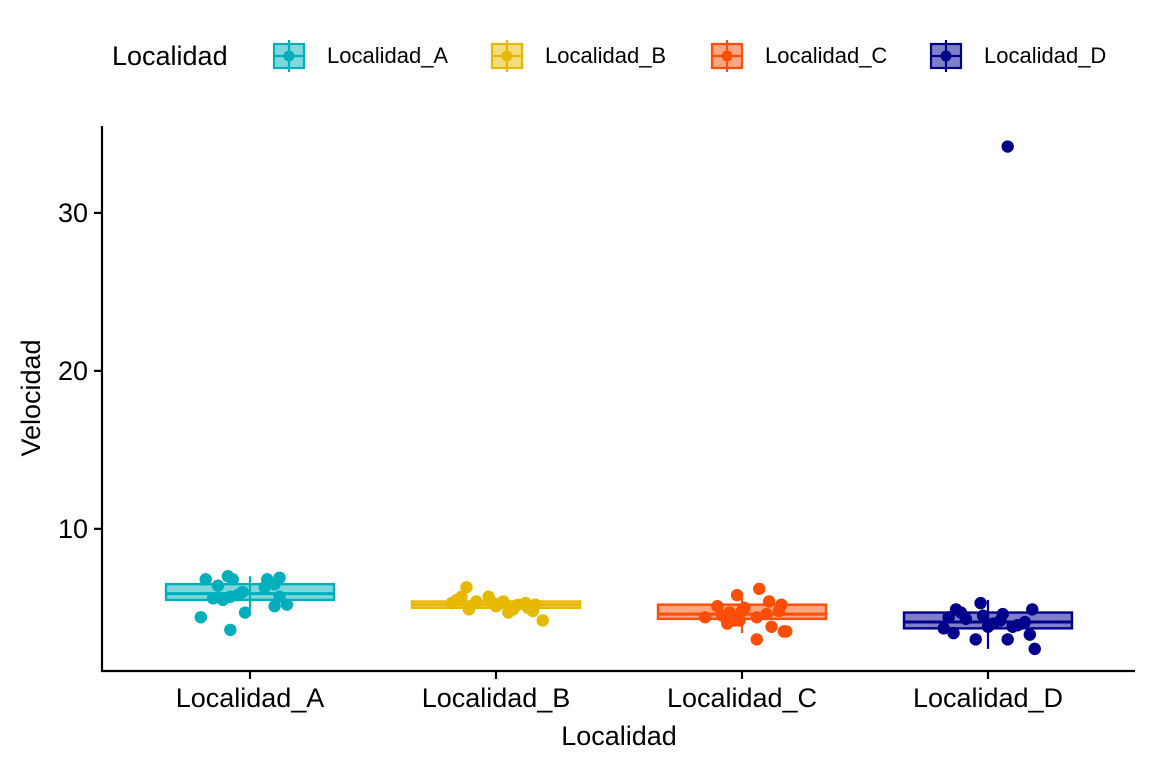 The width and height of the screenshot is (1152, 768). Describe the element at coordinates (1045, 55) in the screenshot. I see `legend-item-label: Localidad_D` at that location.